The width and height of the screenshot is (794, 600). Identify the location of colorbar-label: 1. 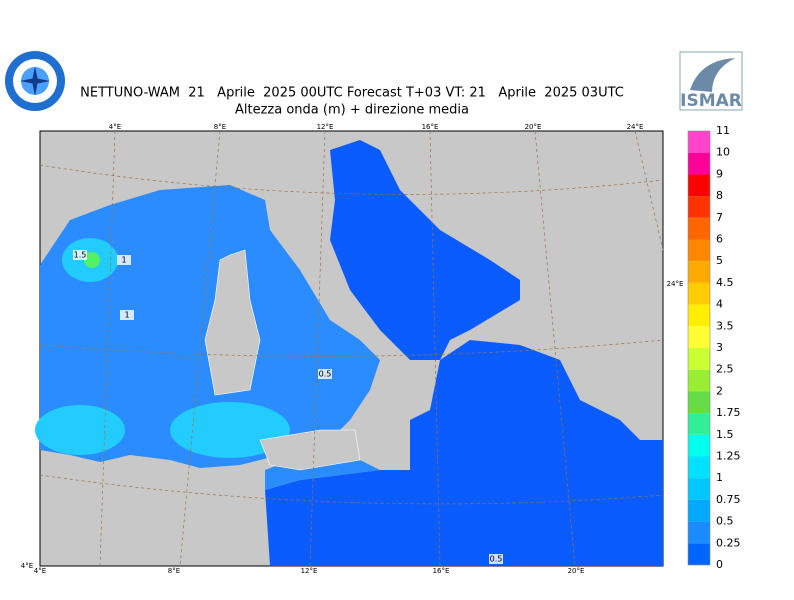
(719, 477).